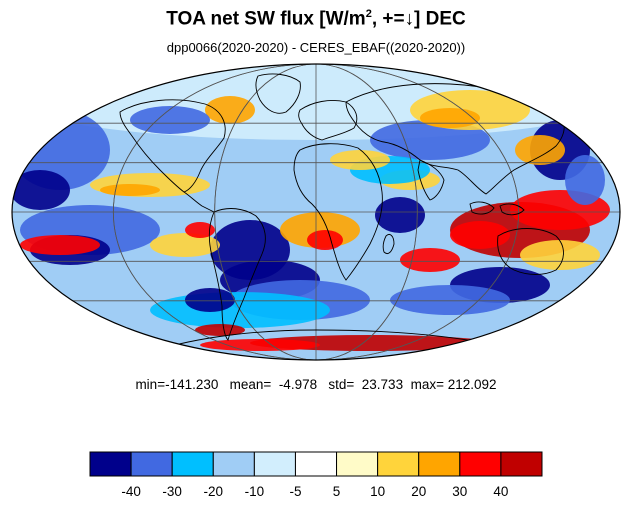 This screenshot has height=506, width=632. I want to click on stat-mean-value: -4.978, so click(298, 384).